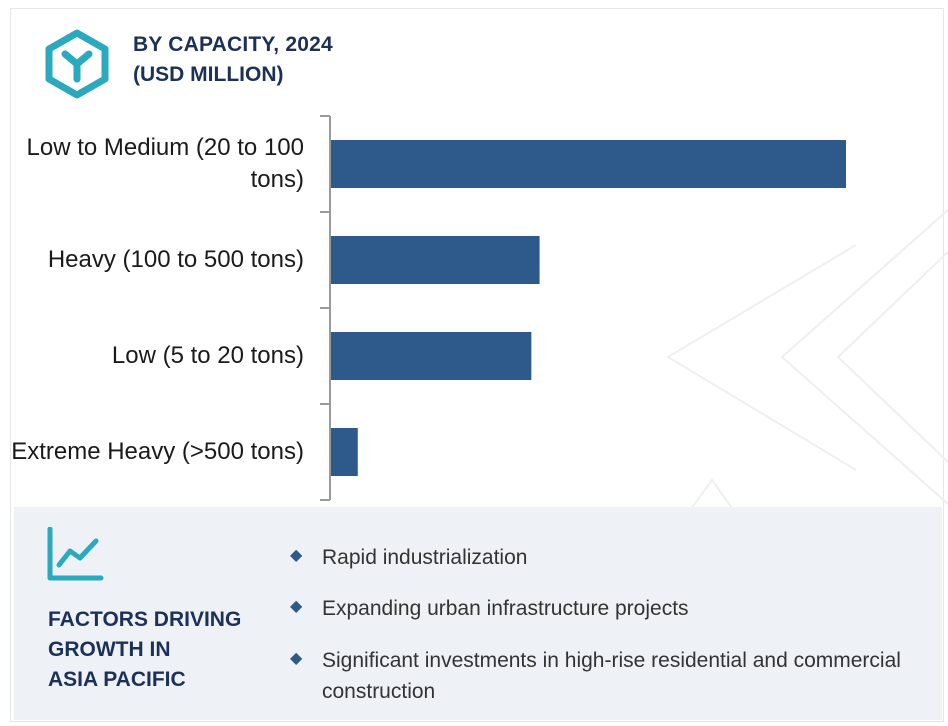 The image size is (948, 726). I want to click on category-label: Low to Medium (20 to 100 tons), so click(165, 163).